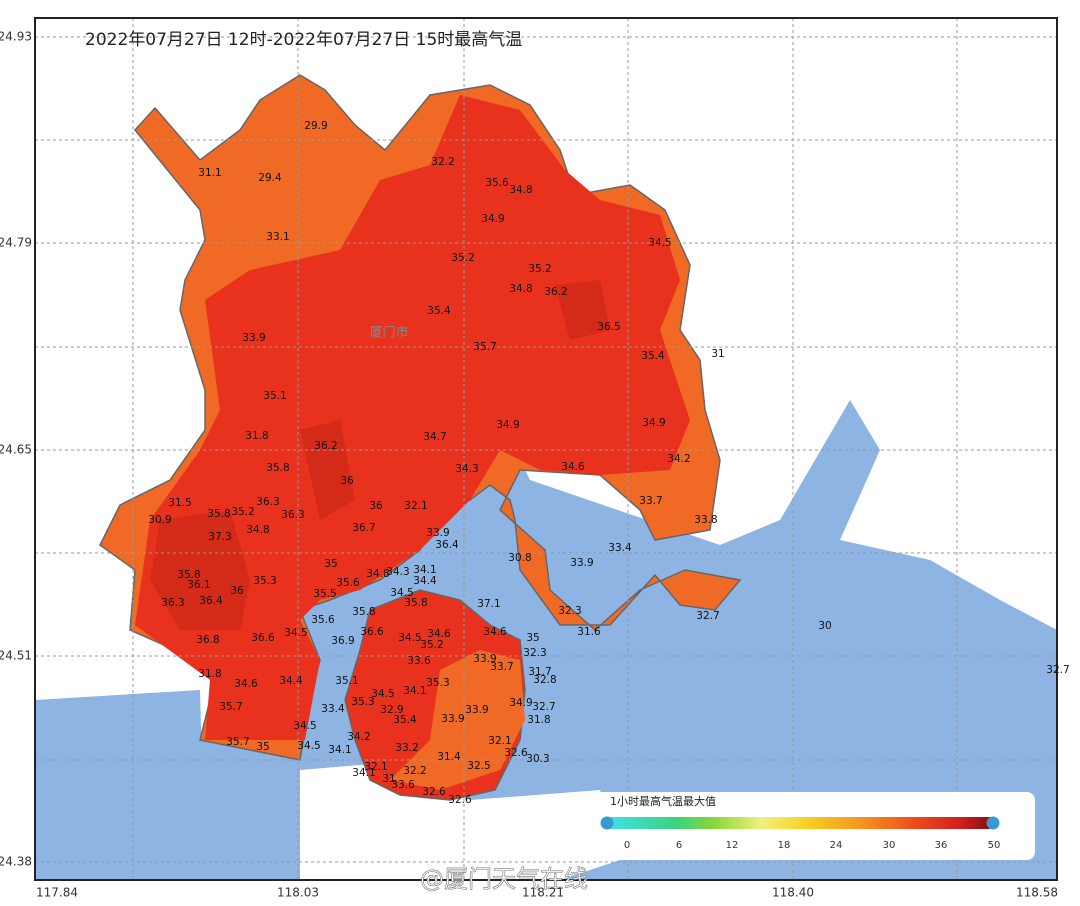 The width and height of the screenshot is (1080, 906). What do you see at coordinates (406, 748) in the screenshot?
I see `station-value: 33.2` at bounding box center [406, 748].